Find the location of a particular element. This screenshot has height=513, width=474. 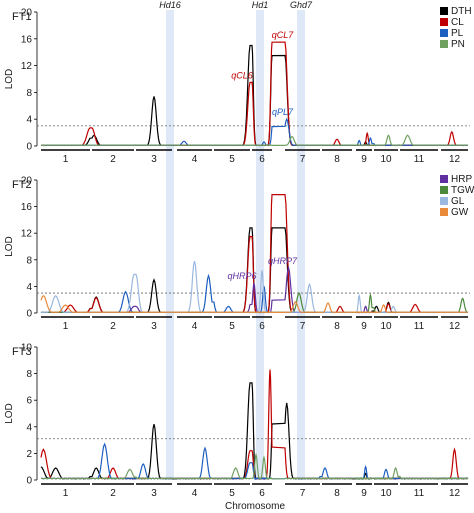

panel-label: FT1 is located at coordinates (22, 17).